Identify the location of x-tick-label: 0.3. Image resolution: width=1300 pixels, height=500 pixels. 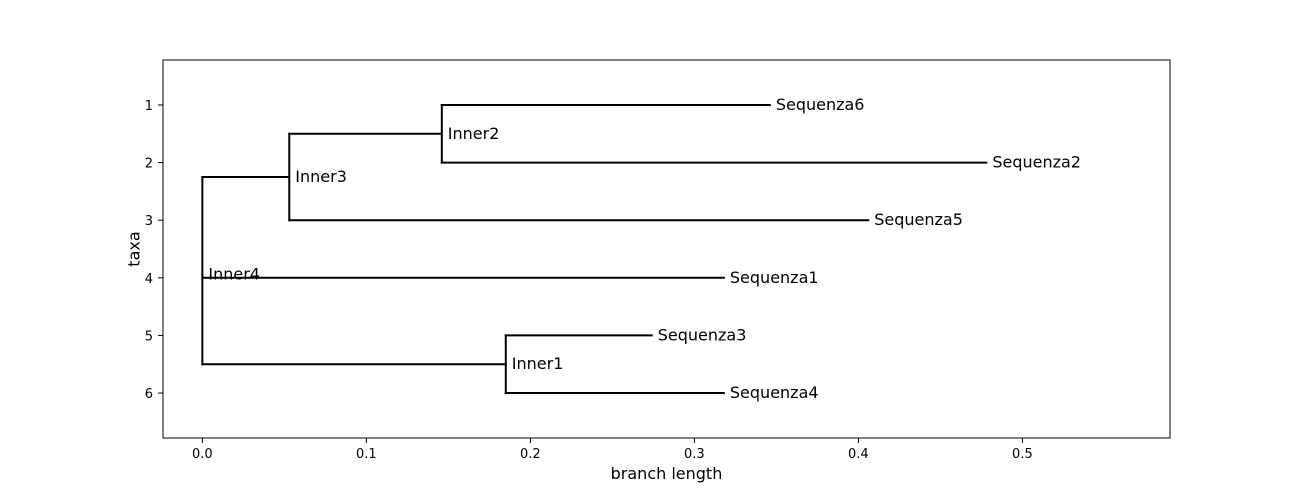
(694, 454).